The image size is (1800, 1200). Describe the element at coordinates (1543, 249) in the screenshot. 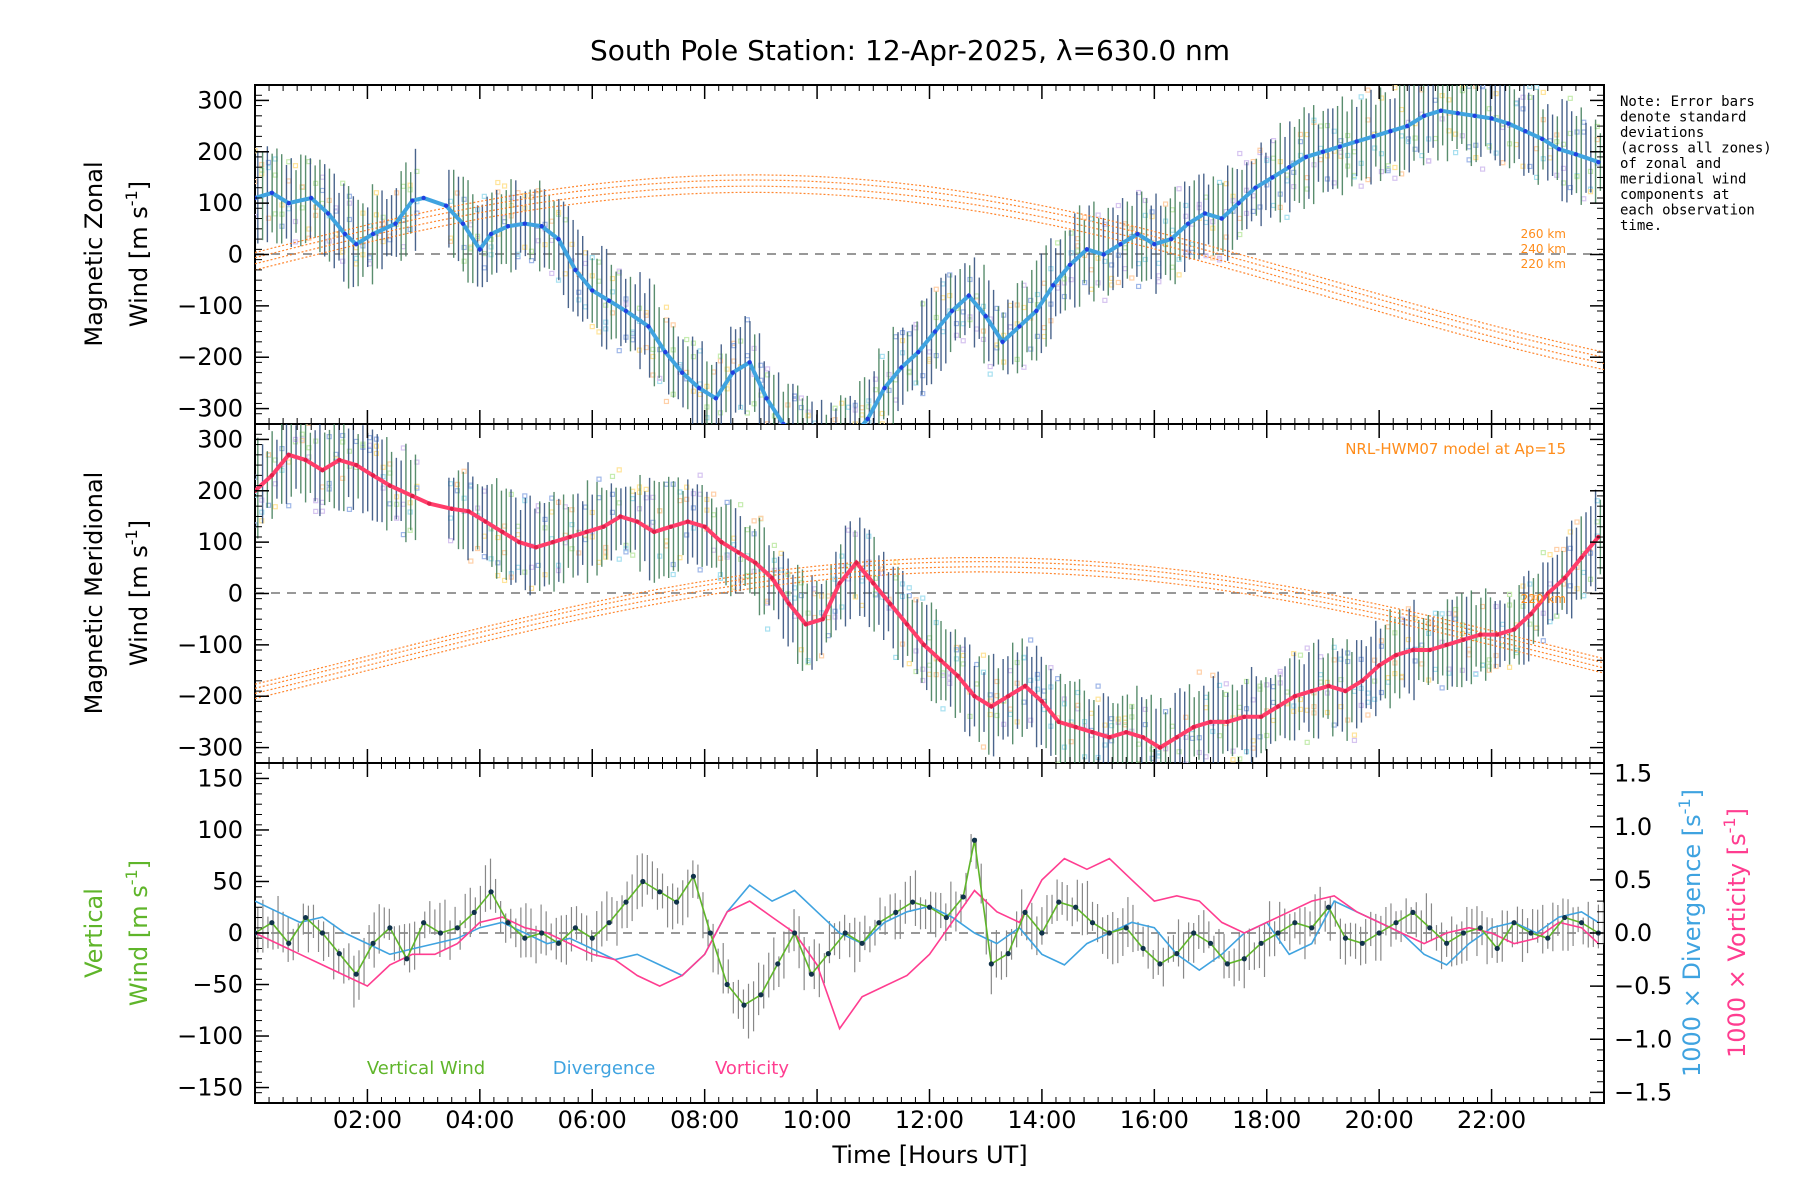

I see `model-240km-label: 240 km` at that location.